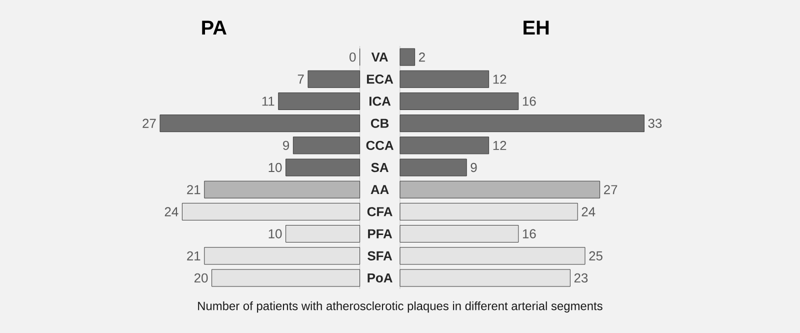 Image resolution: width=800 pixels, height=333 pixels. Describe the element at coordinates (380, 233) in the screenshot. I see `y-tick-label: PFA` at that location.